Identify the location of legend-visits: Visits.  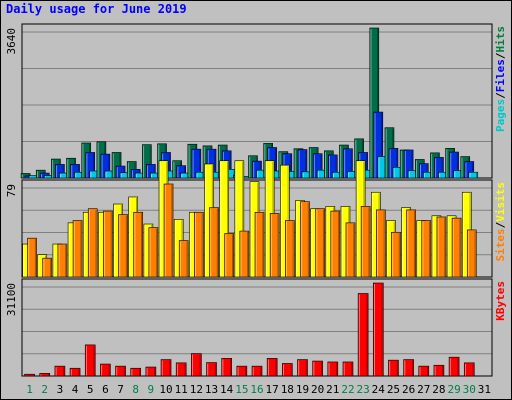
(500, 202).